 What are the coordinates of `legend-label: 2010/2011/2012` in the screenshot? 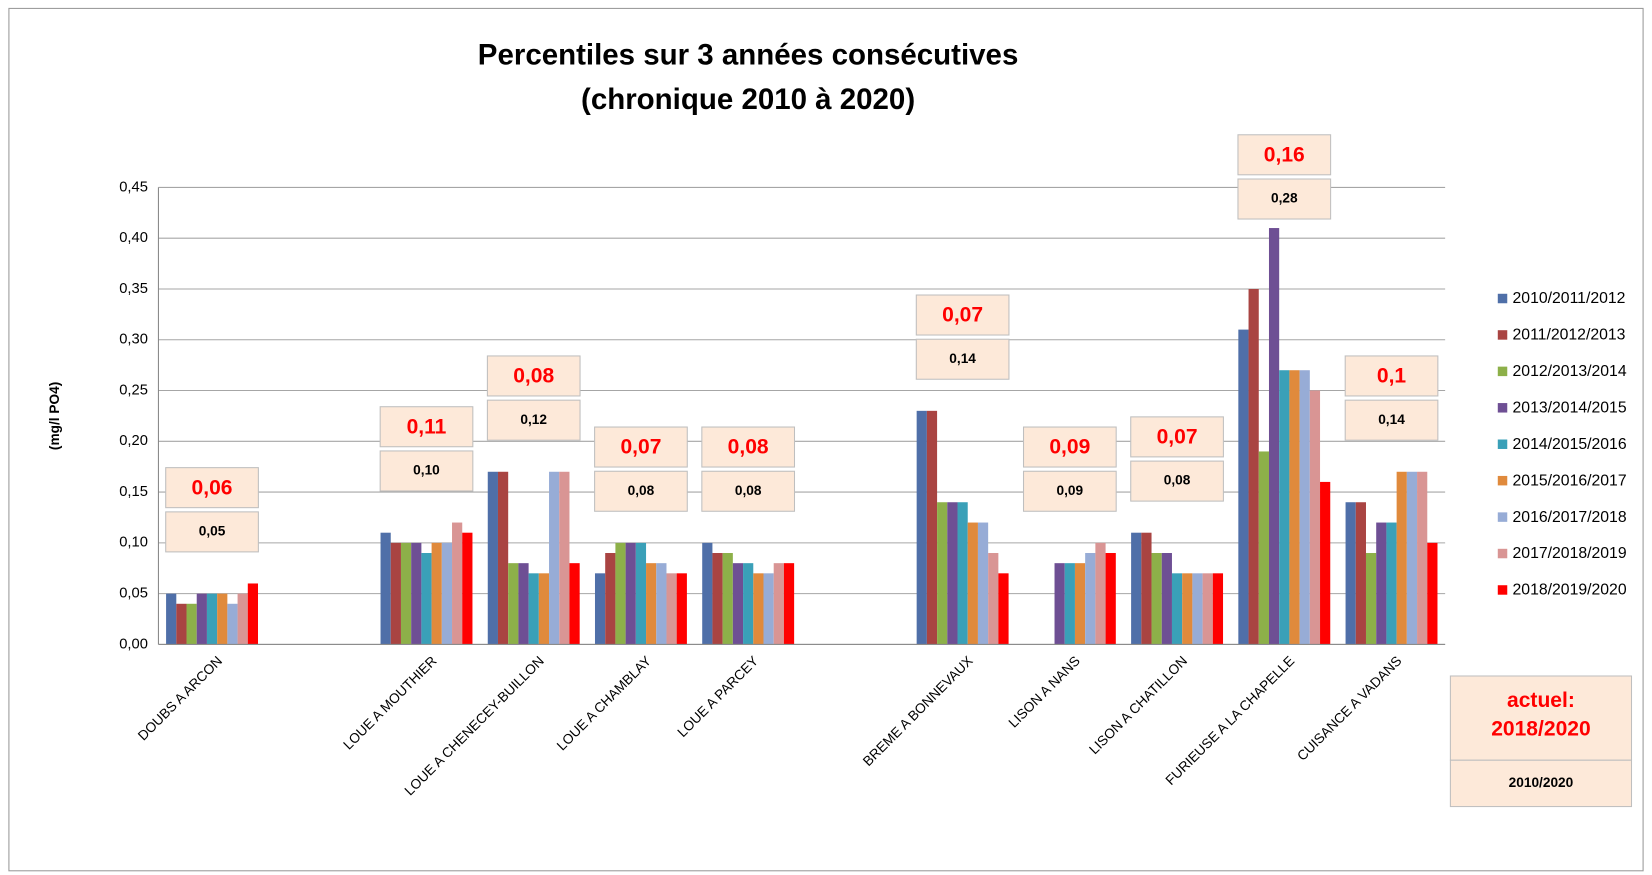 It's located at (1569, 298).